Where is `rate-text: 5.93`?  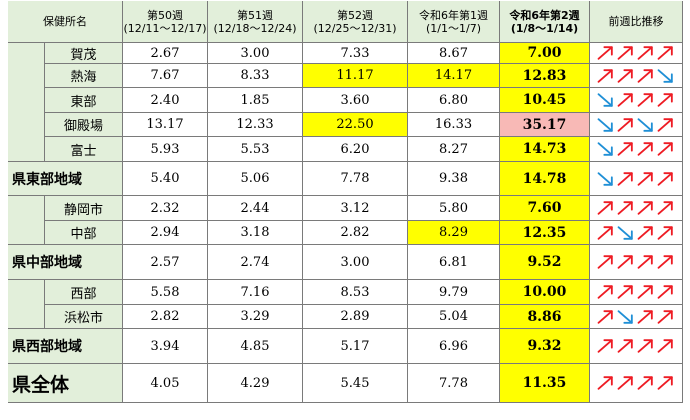
rate-text: 5.93 is located at coordinates (165, 149).